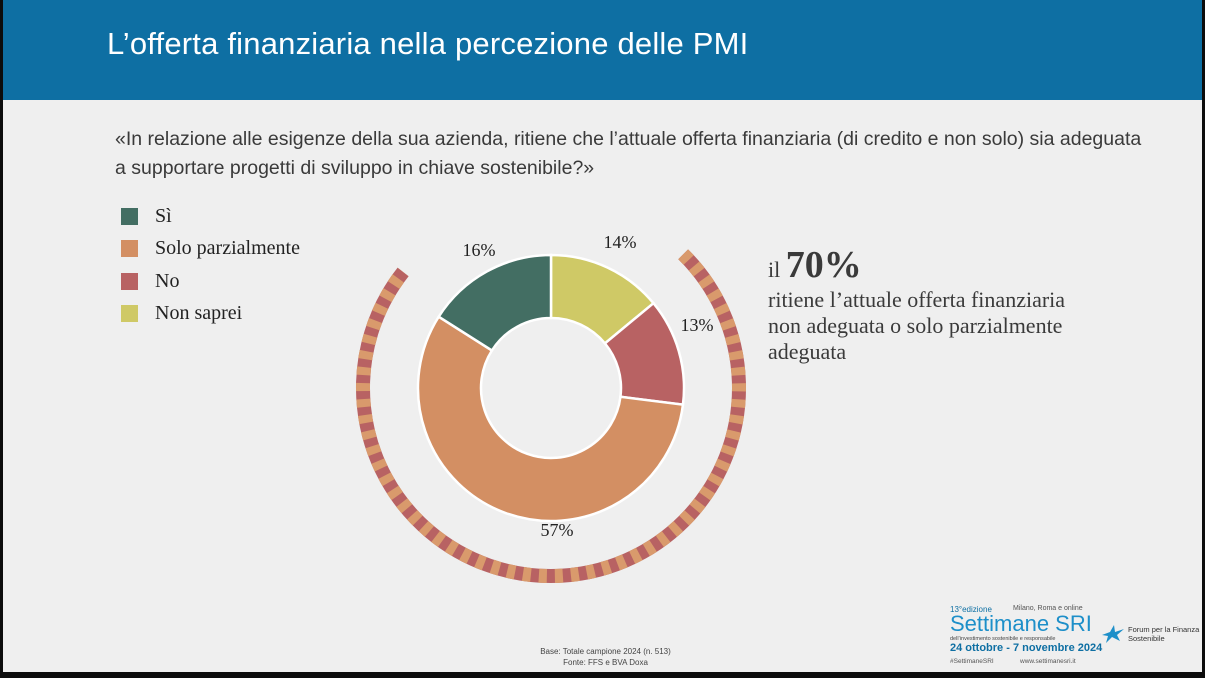 Image resolution: width=1205 pixels, height=678 pixels. Describe the element at coordinates (210, 216) in the screenshot. I see `legend-item-si: Sì` at that location.